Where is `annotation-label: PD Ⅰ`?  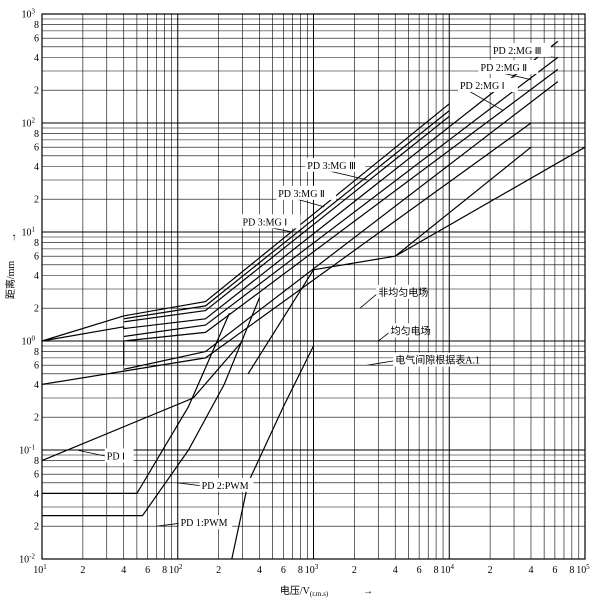 annotation-label: PD Ⅰ is located at coordinates (116, 456).